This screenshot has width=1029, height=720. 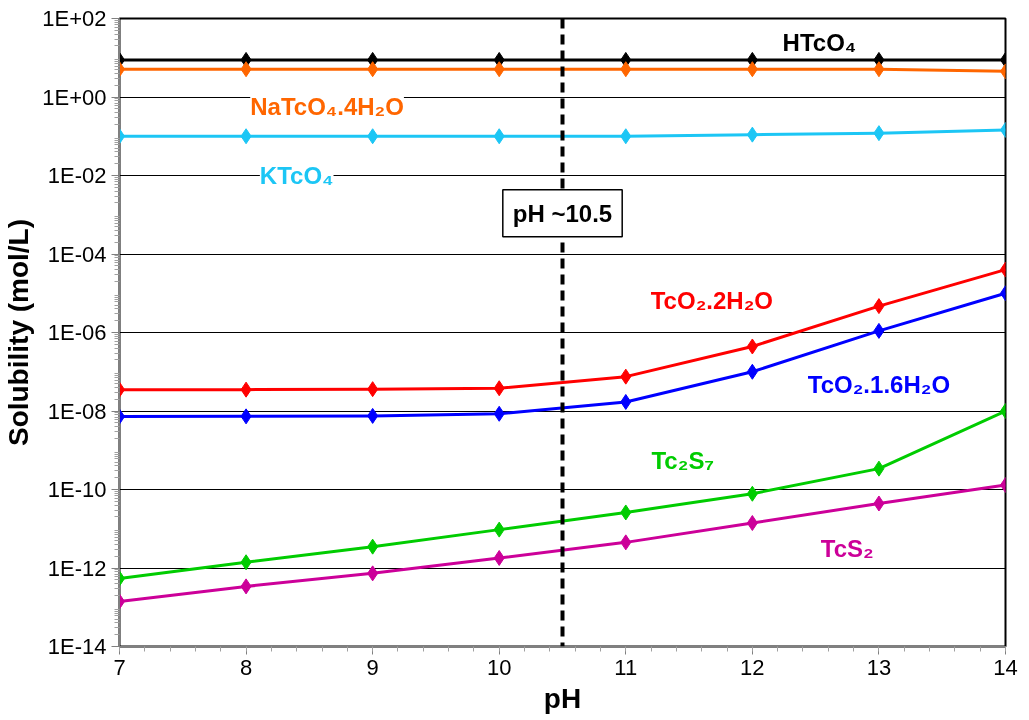 I want to click on x-tick-label: 8, so click(x=246, y=667).